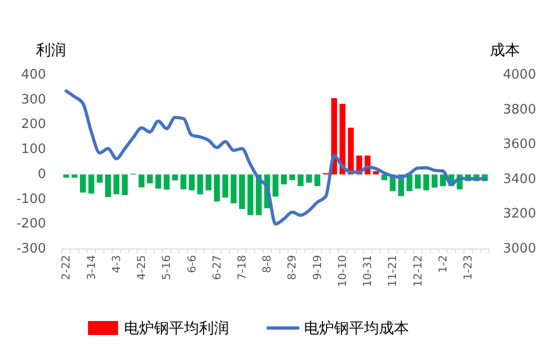  I want to click on legend-label: 电炉钢平均利润, so click(176, 328).